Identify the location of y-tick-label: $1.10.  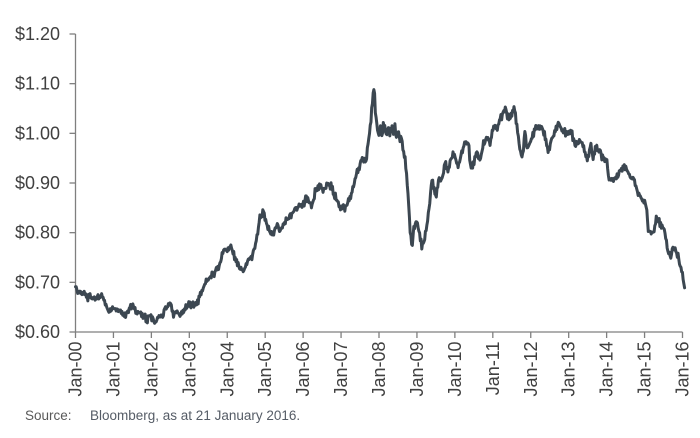
(37, 84).